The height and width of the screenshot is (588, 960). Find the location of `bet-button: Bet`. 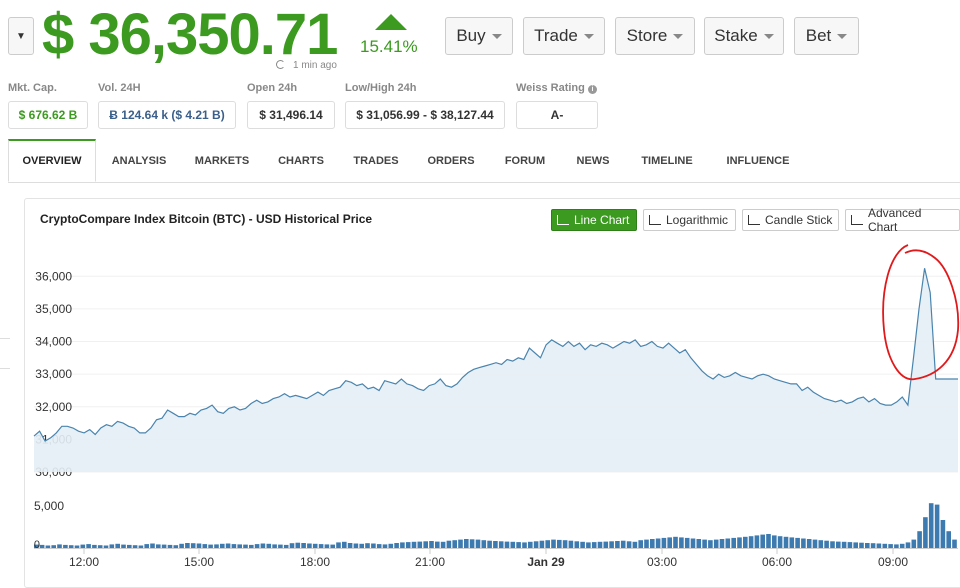

bet-button: Bet is located at coordinates (826, 36).